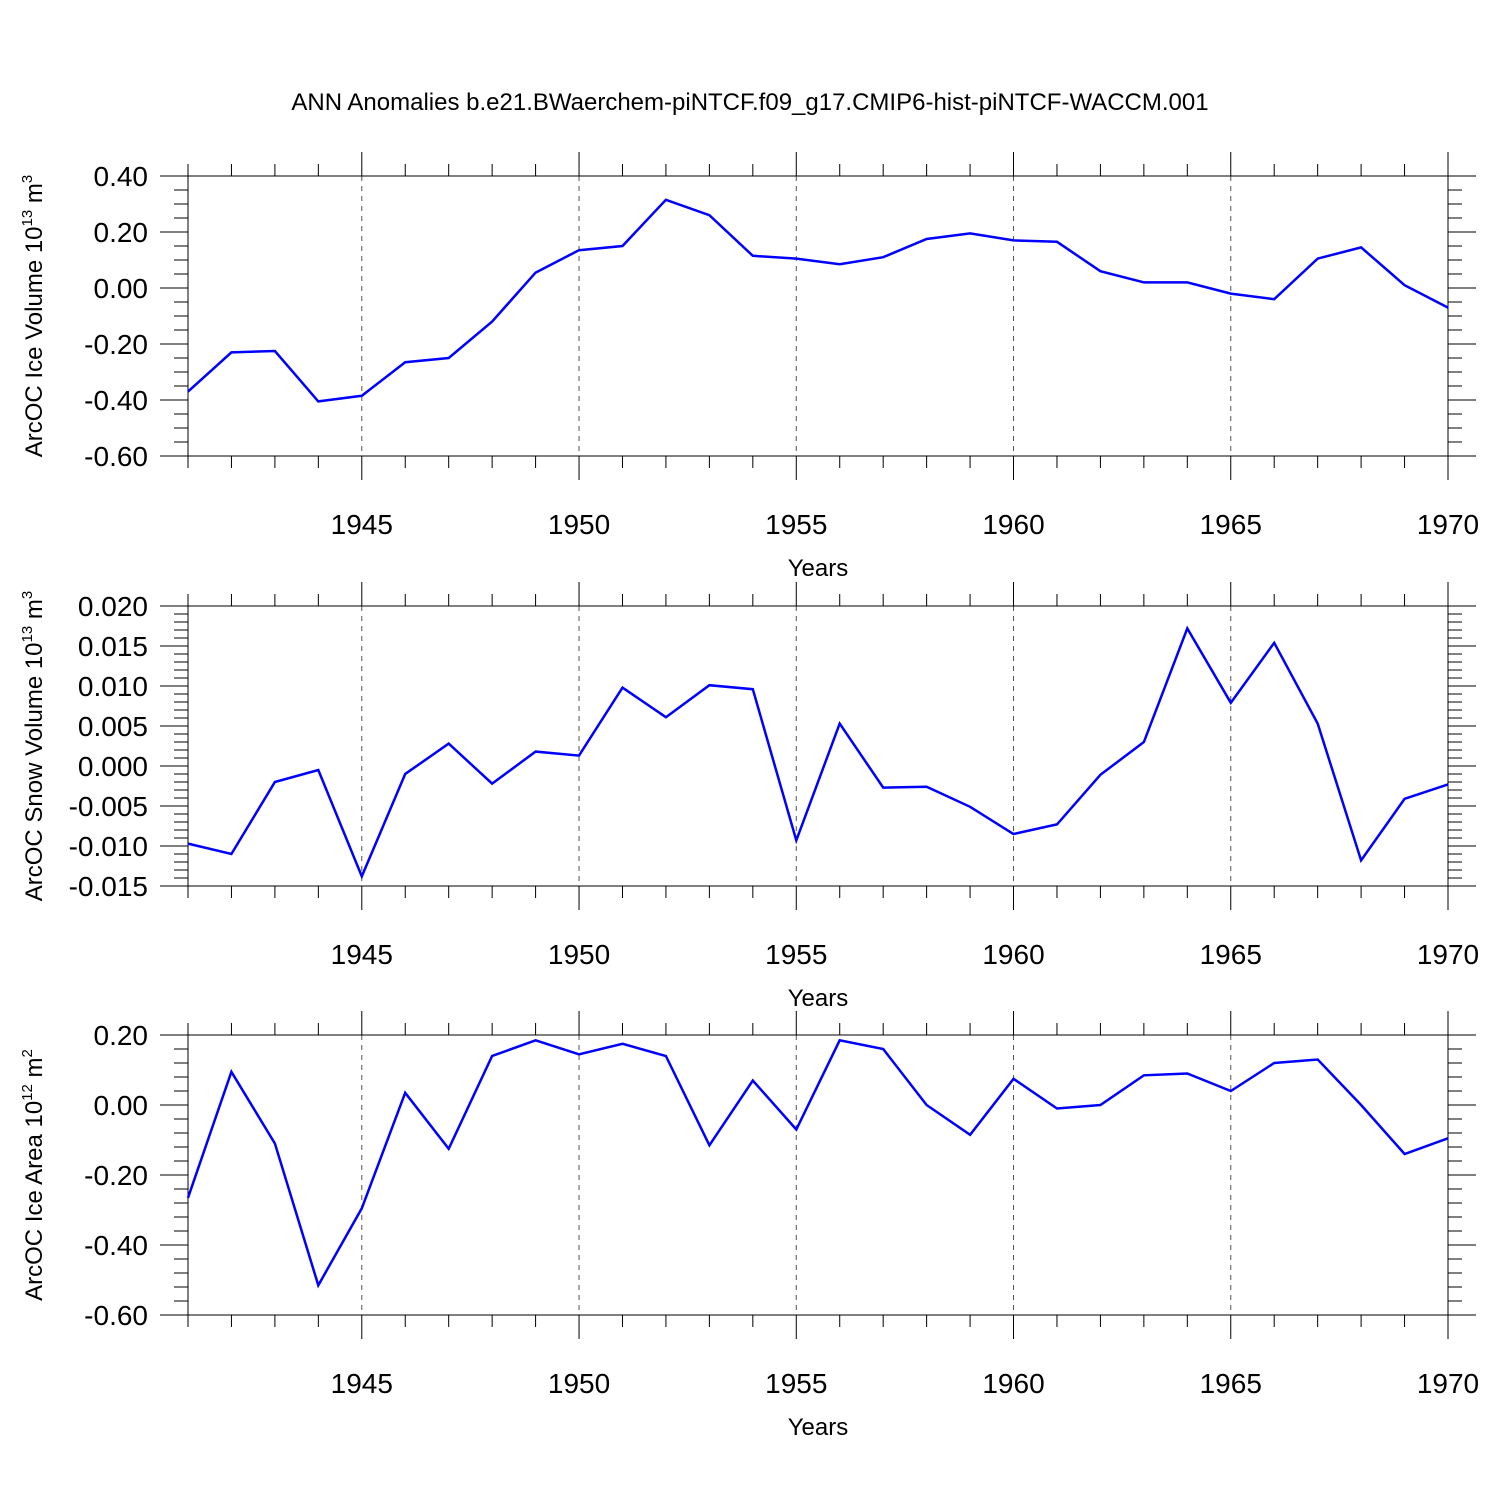  What do you see at coordinates (113, 766) in the screenshot?
I see `y-tick-label: 0.000` at bounding box center [113, 766].